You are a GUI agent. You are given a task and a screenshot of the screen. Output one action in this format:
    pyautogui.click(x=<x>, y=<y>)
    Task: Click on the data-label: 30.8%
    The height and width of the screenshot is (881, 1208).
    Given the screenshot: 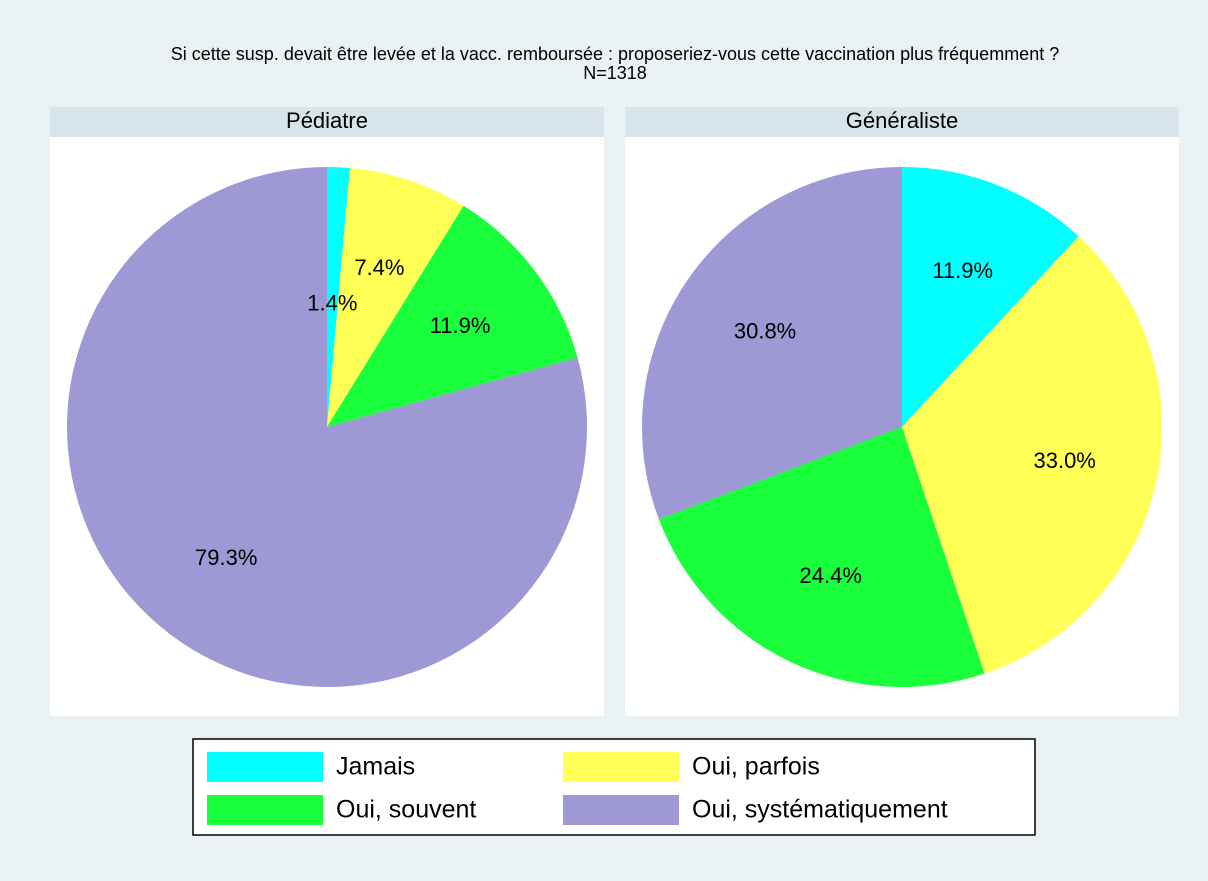 What is the action you would take?
    pyautogui.click(x=765, y=330)
    